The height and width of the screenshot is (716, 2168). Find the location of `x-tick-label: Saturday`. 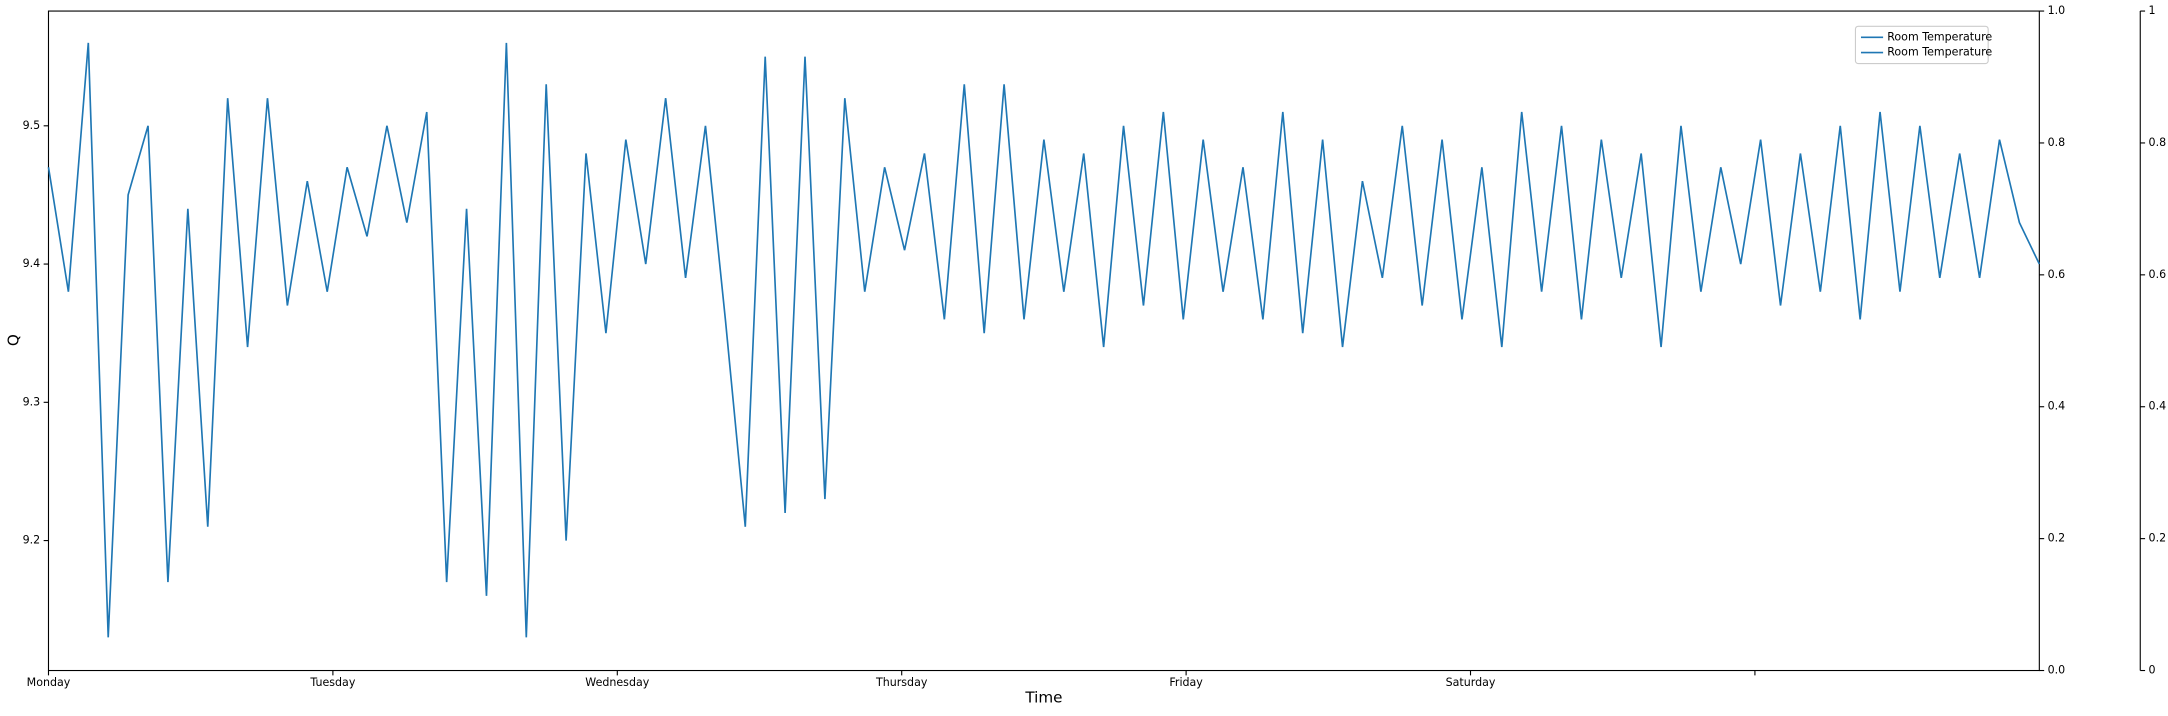

x-tick-label: Saturday is located at coordinates (1471, 682).